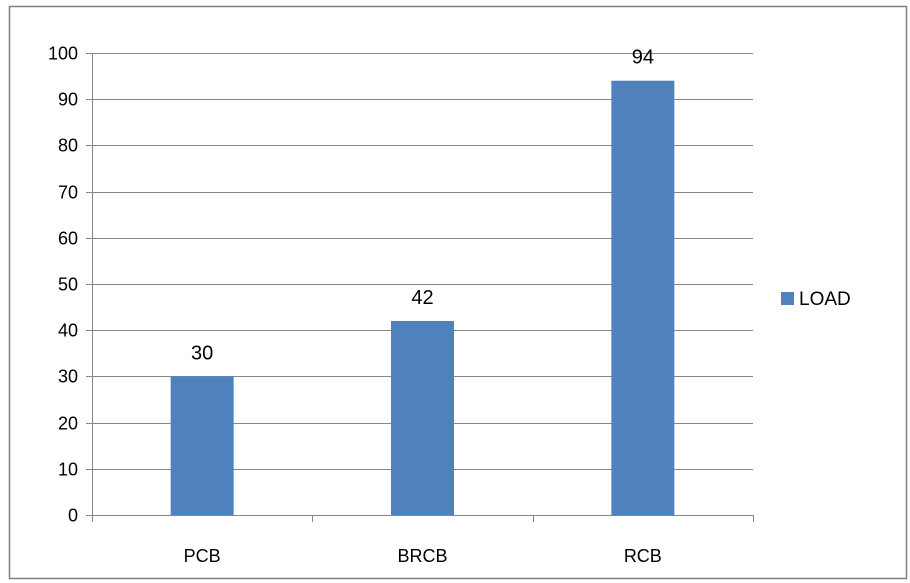 The image size is (910, 583). What do you see at coordinates (68, 470) in the screenshot?
I see `y-tick-label: 10` at bounding box center [68, 470].